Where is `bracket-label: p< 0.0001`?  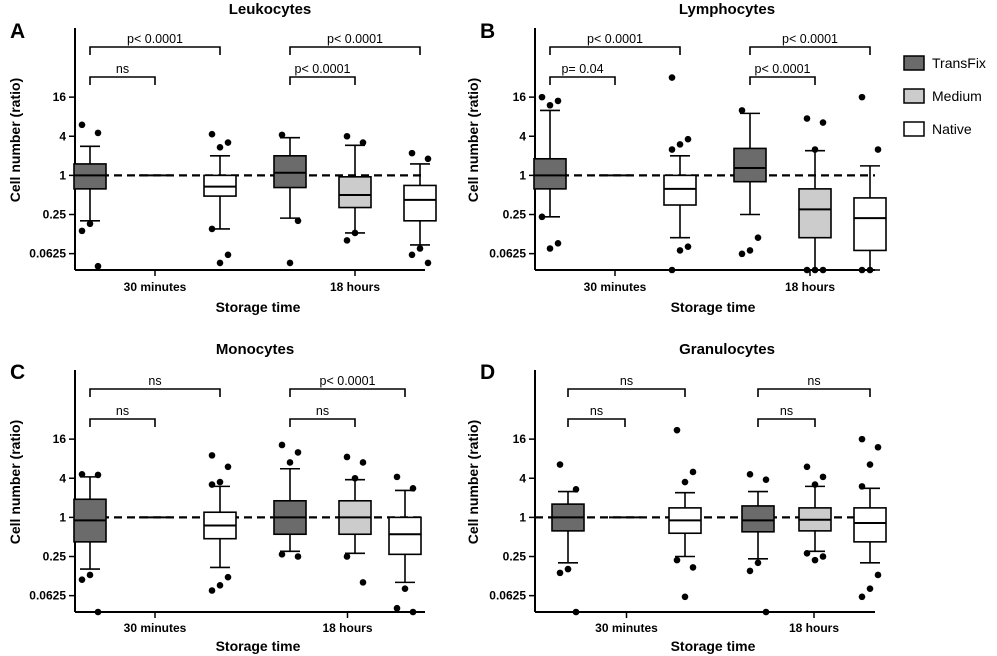
bracket-label: p< 0.0001 is located at coordinates (615, 39).